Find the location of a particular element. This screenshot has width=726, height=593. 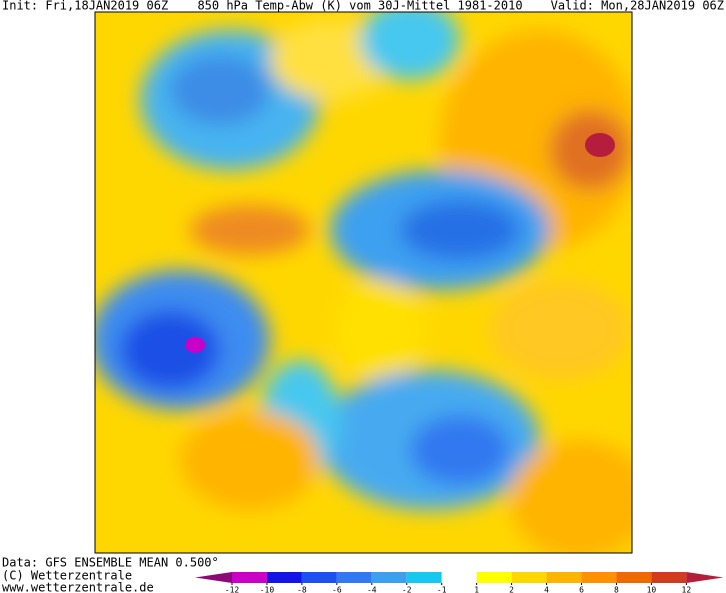

data-source: Data: GFS ENSEMBLE MEAN 0.500° is located at coordinates (110, 563).